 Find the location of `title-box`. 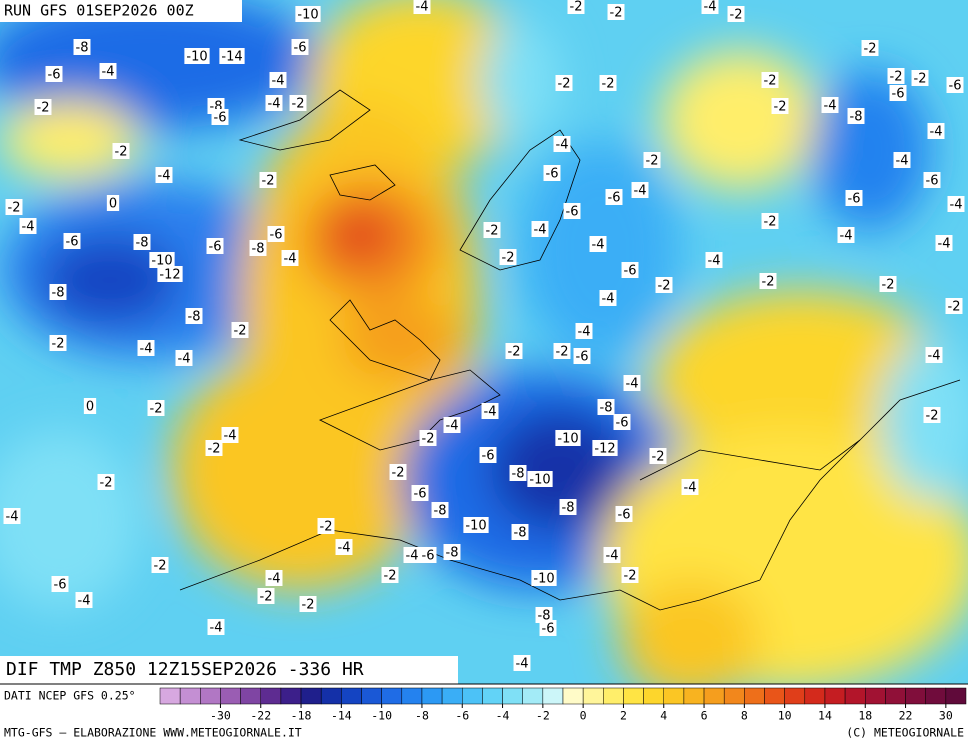

title-box is located at coordinates (229, 670).